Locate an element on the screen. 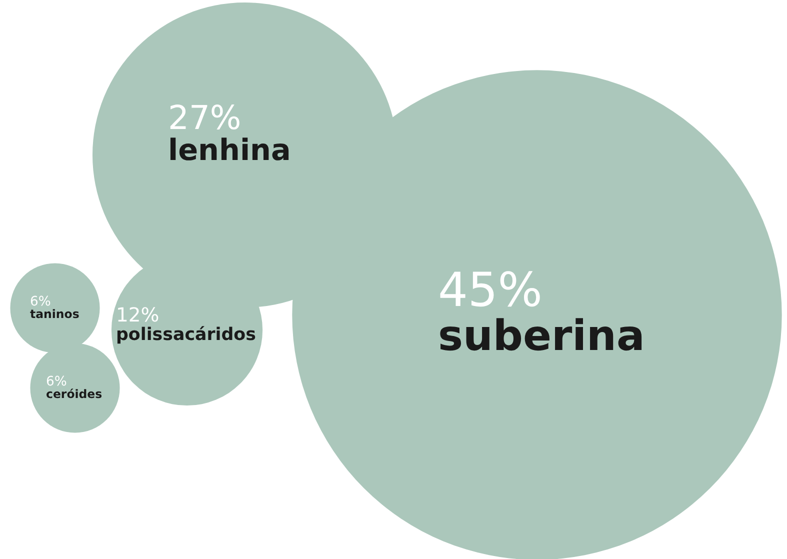 The height and width of the screenshot is (559, 787). category-label: taninos is located at coordinates (55, 314).